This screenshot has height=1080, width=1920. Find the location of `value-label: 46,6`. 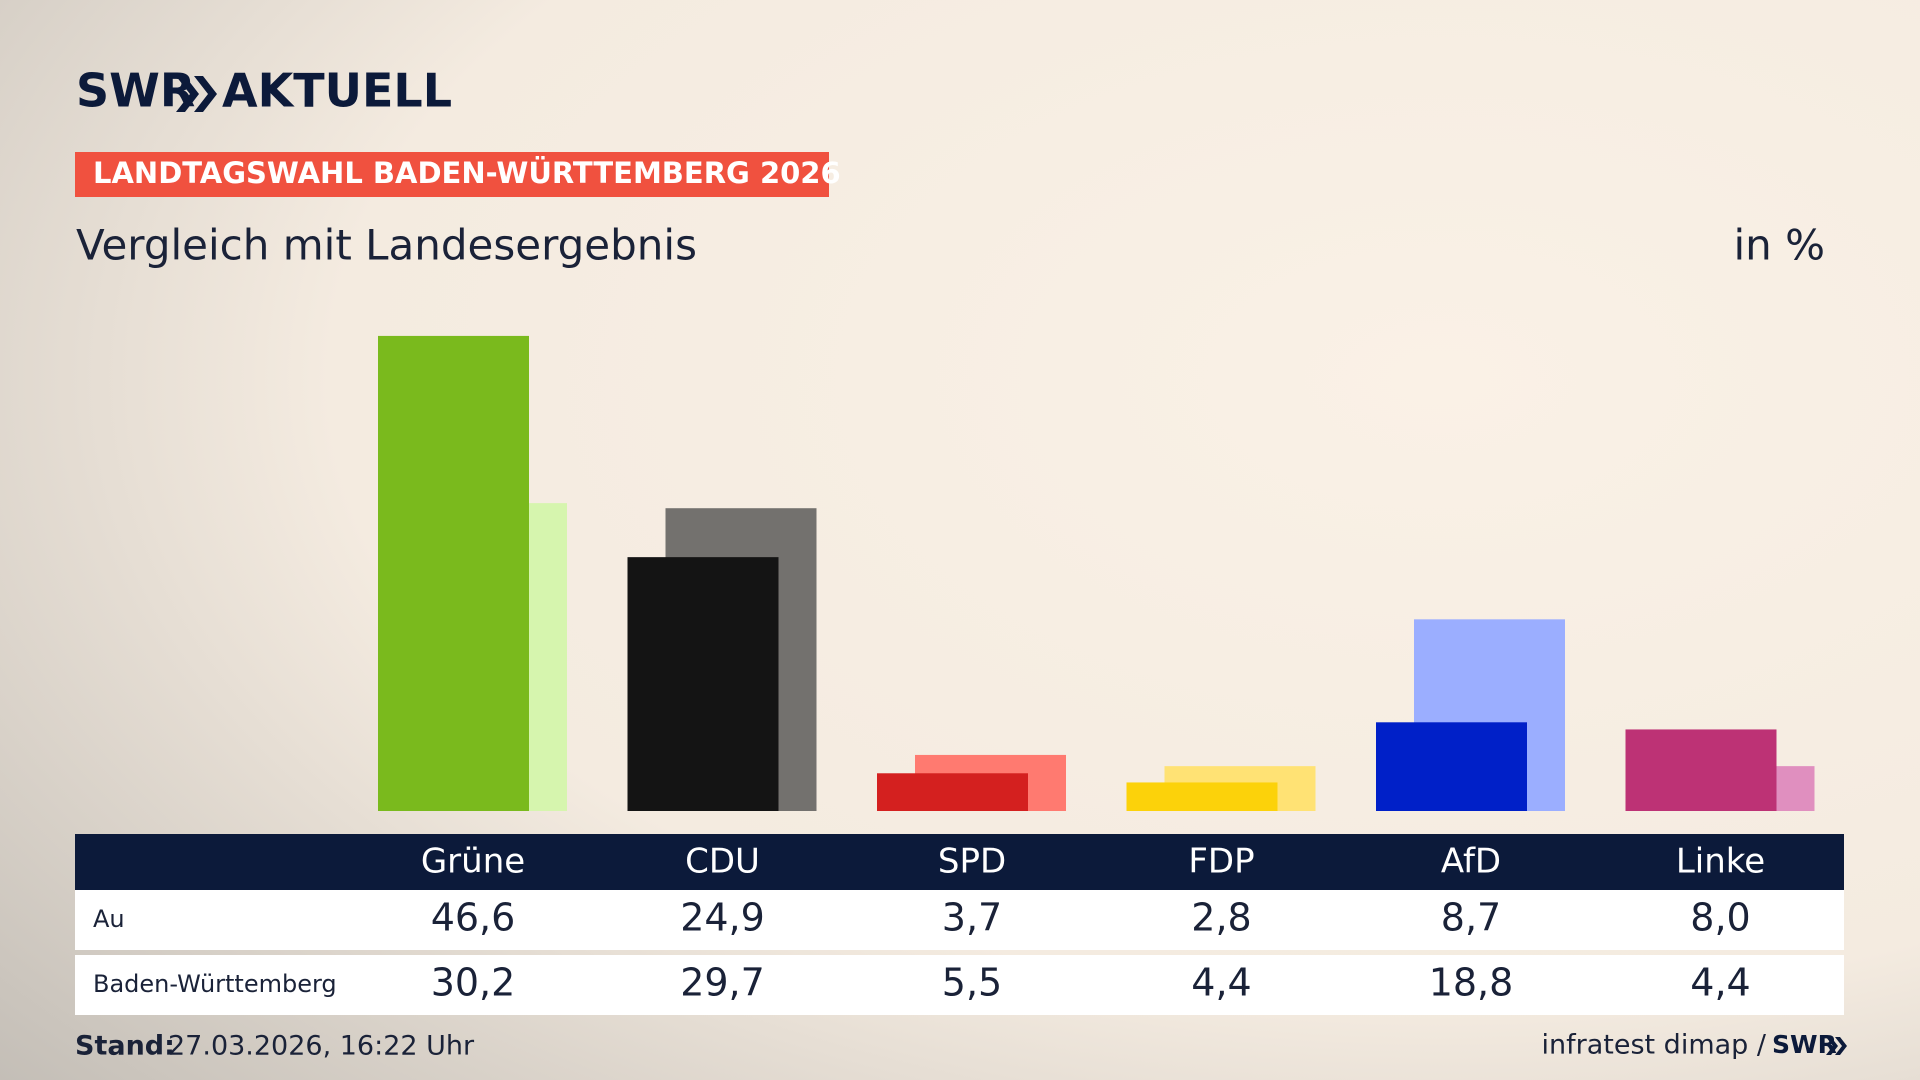

value-label: 46,6 is located at coordinates (473, 918).